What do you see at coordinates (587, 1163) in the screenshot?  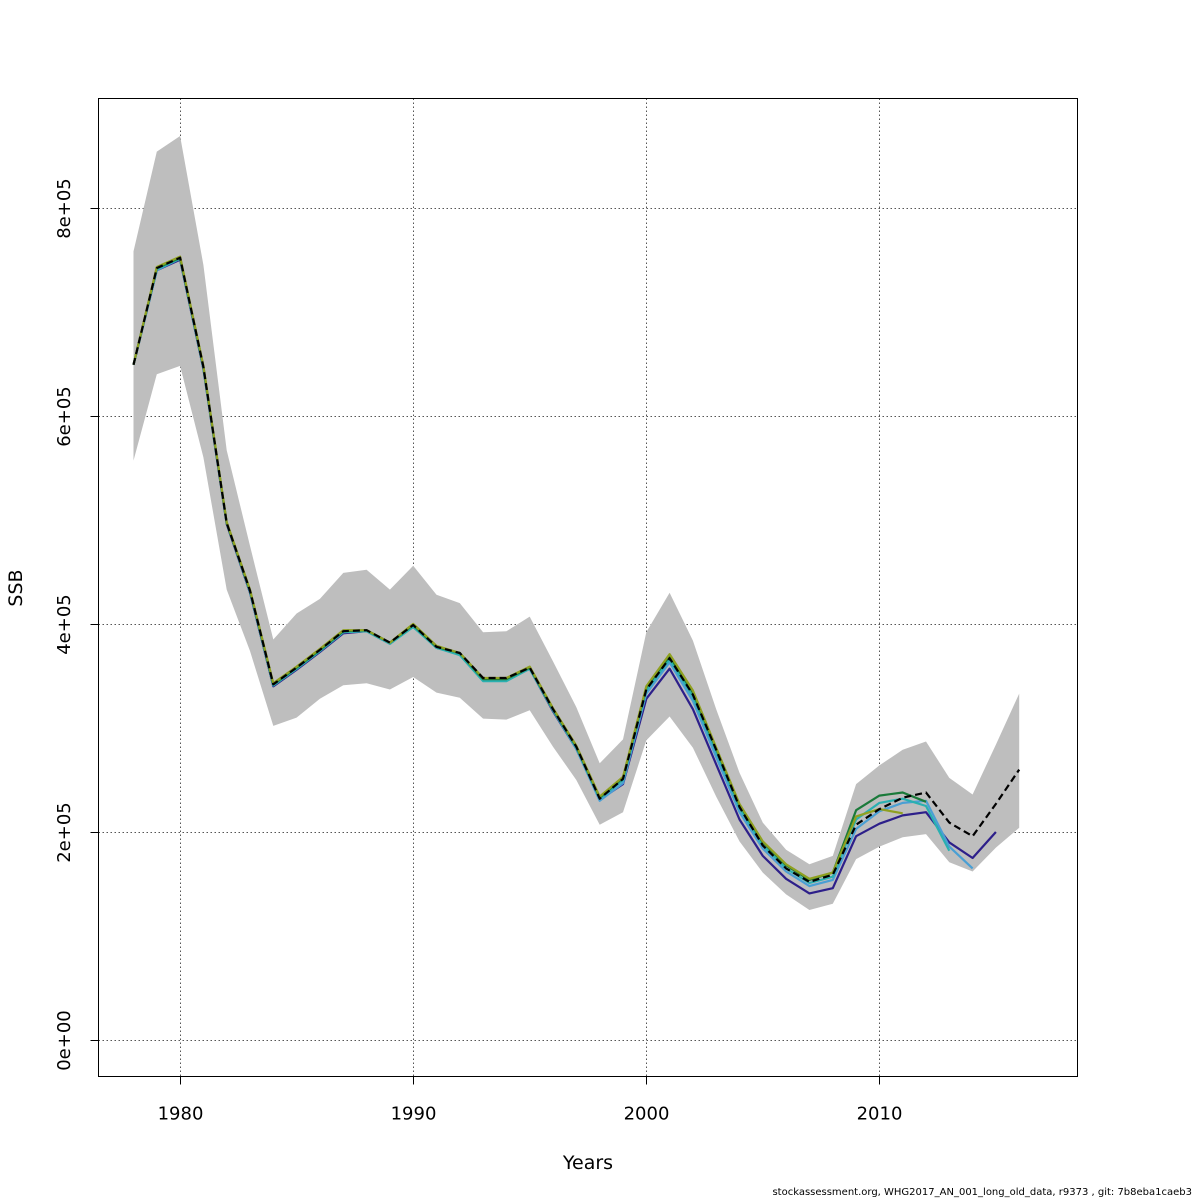 I see `x-axis-title: Years` at bounding box center [587, 1163].